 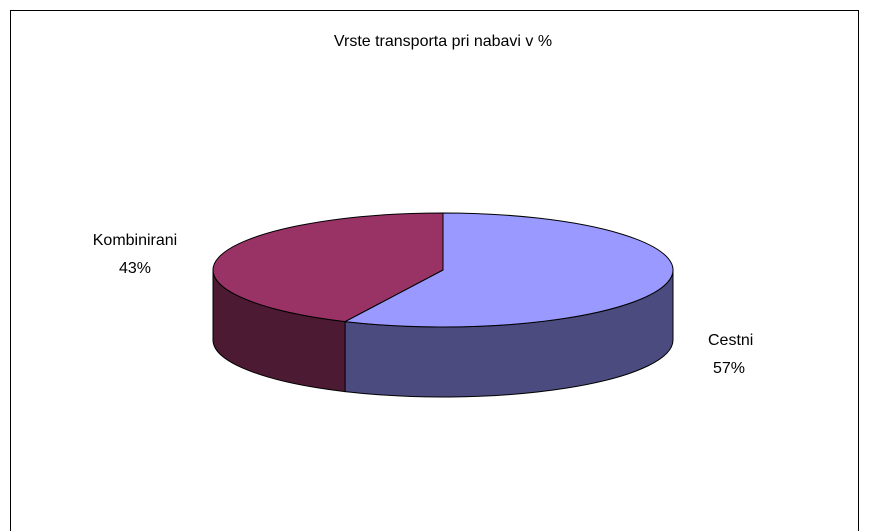 What do you see at coordinates (729, 368) in the screenshot?
I see `slice-label-value: 57%` at bounding box center [729, 368].